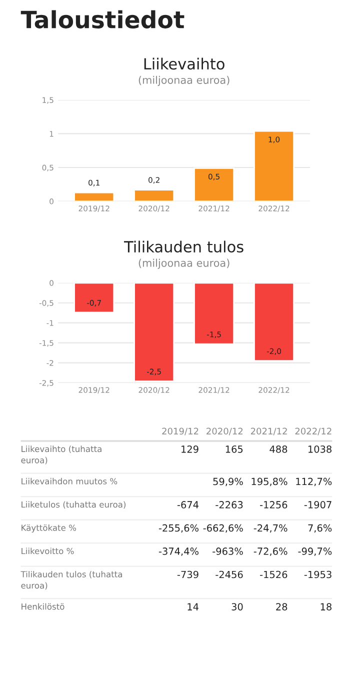 This screenshot has height=680, width=346. Describe the element at coordinates (229, 574) in the screenshot. I see `text: -2456` at that location.